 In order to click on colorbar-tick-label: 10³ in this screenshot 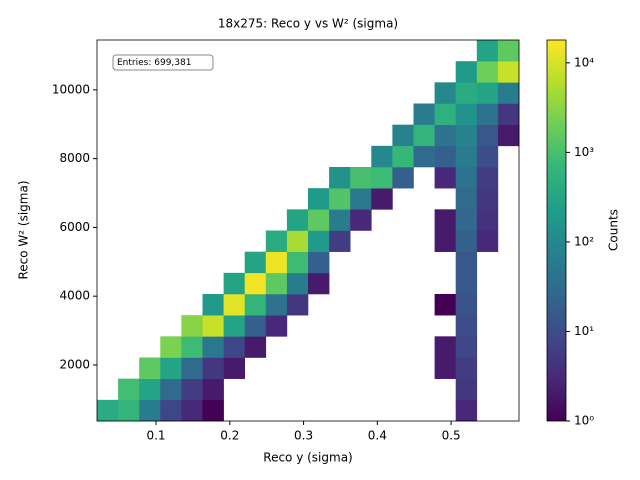, I will do `click(584, 152)`.